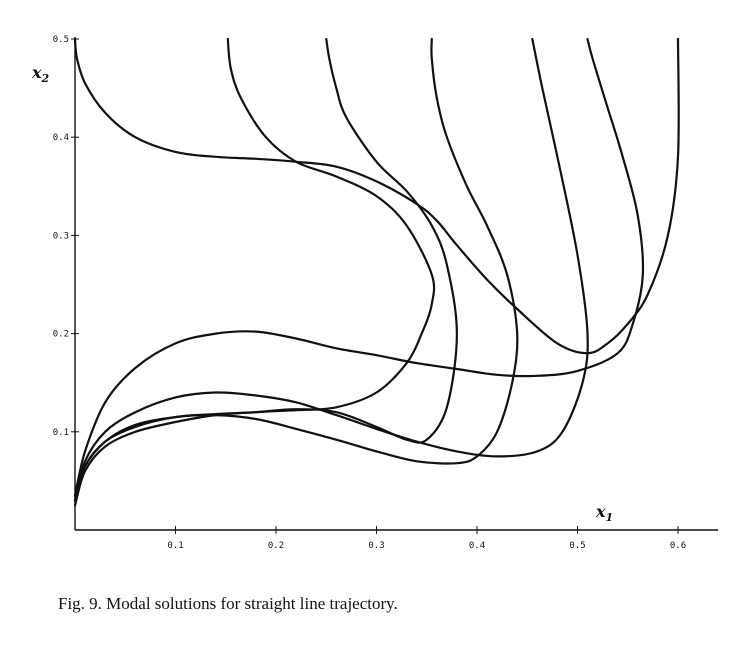 The width and height of the screenshot is (740, 654). Describe the element at coordinates (61, 335) in the screenshot. I see `y-tick-label: 0.2` at that location.